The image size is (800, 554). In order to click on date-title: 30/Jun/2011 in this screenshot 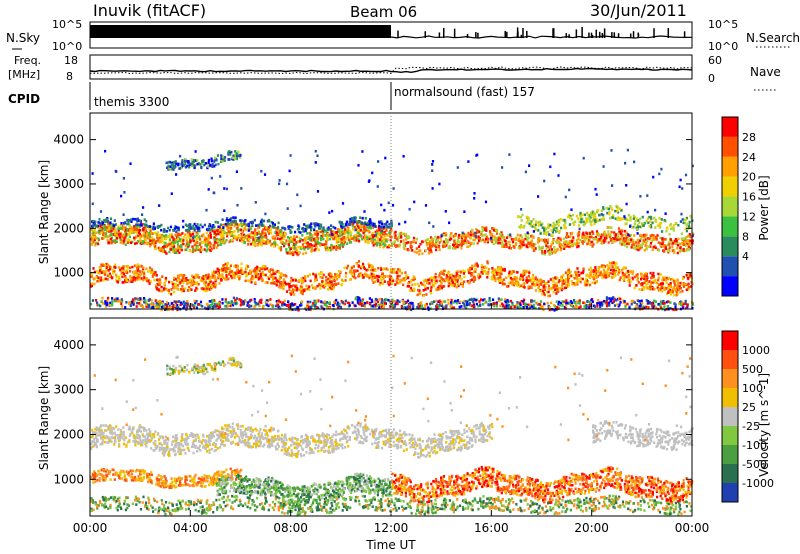, I will do `click(638, 10)`.